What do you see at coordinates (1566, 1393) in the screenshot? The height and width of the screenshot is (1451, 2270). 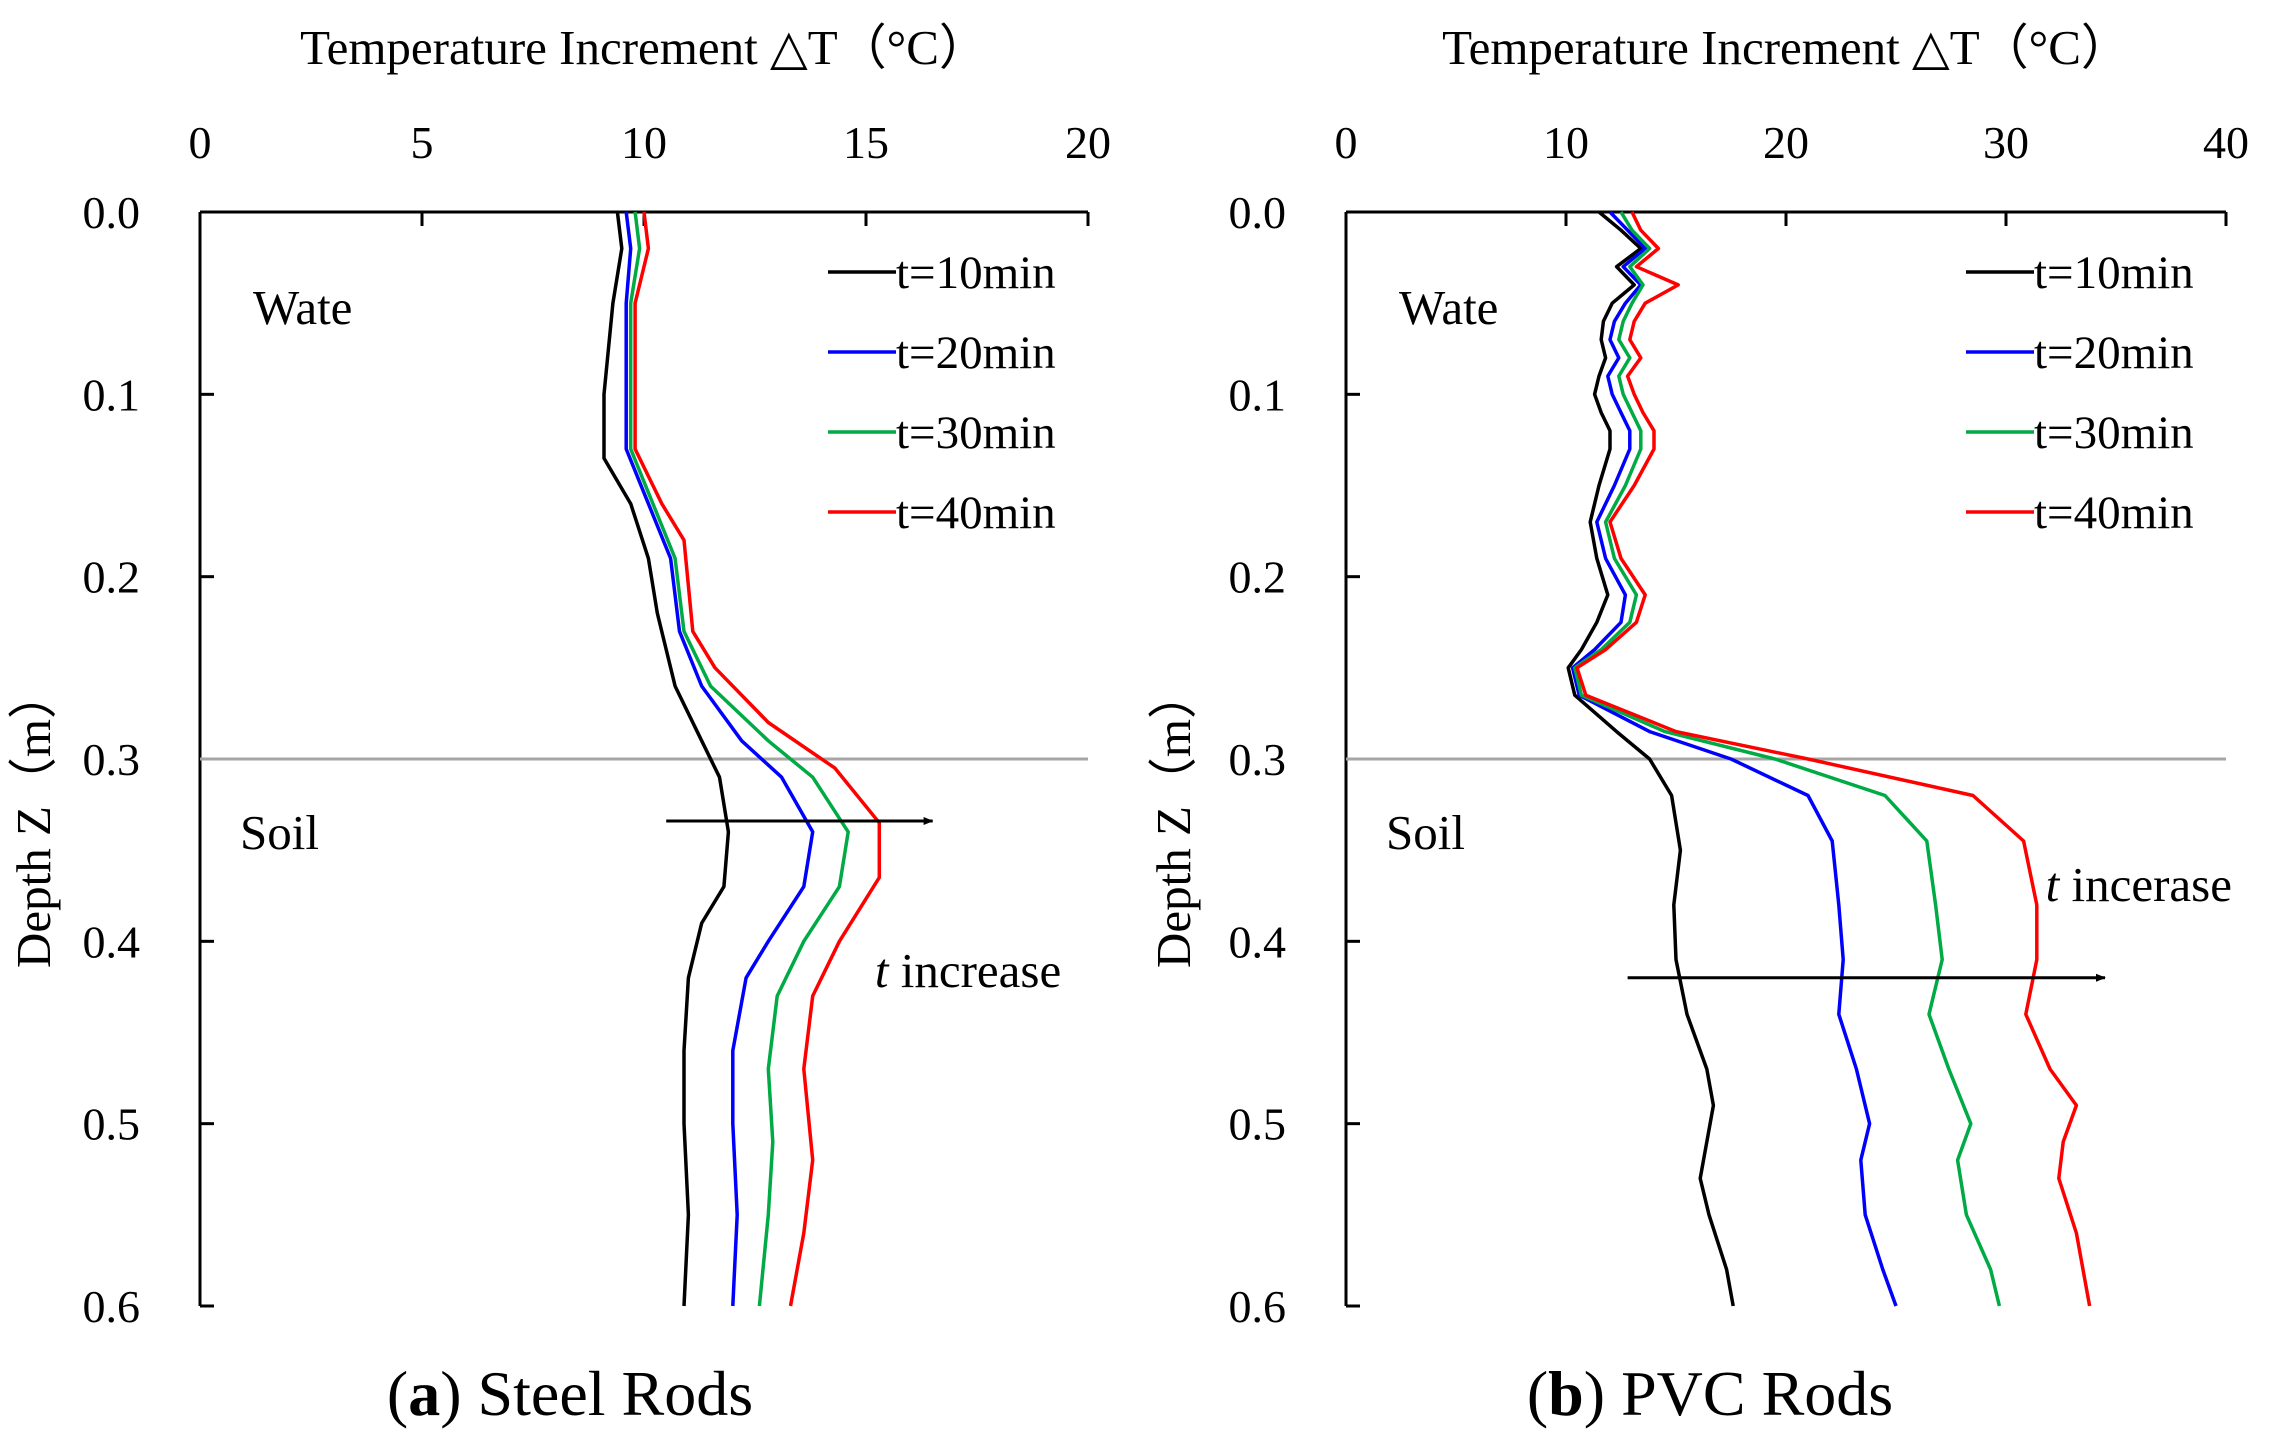 I see `caption-letter: b` at bounding box center [1566, 1393].